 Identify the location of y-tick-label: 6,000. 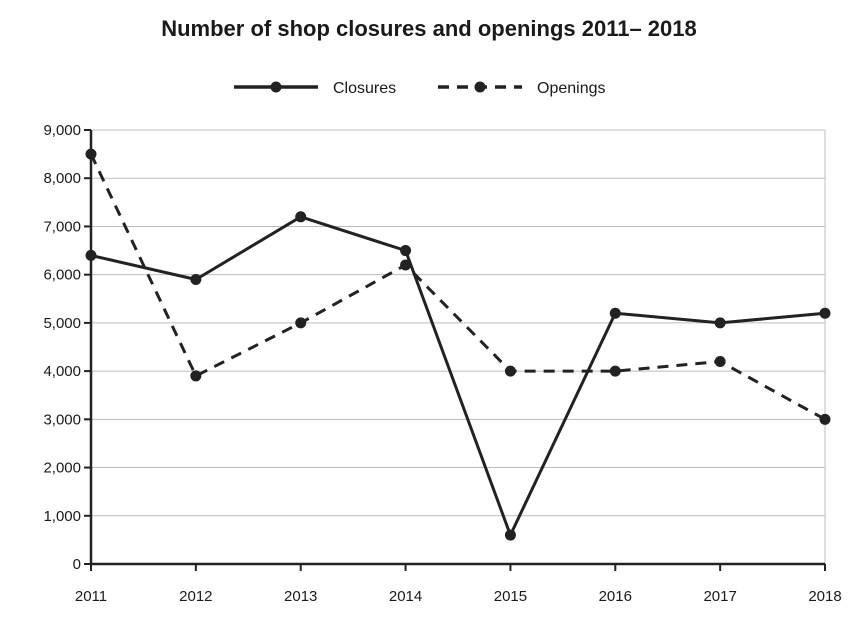
(62, 275).